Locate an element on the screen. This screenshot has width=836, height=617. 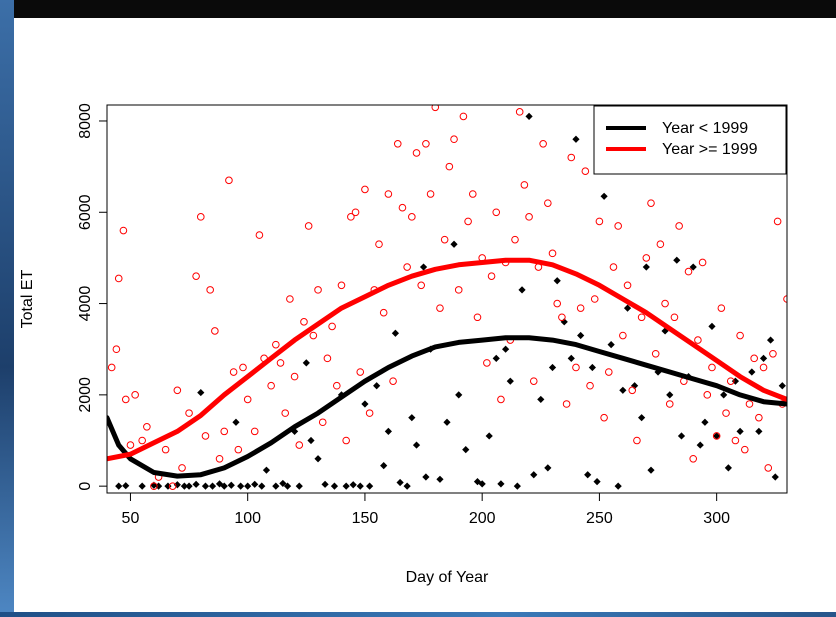
x-tick-label: 150 is located at coordinates (365, 518).